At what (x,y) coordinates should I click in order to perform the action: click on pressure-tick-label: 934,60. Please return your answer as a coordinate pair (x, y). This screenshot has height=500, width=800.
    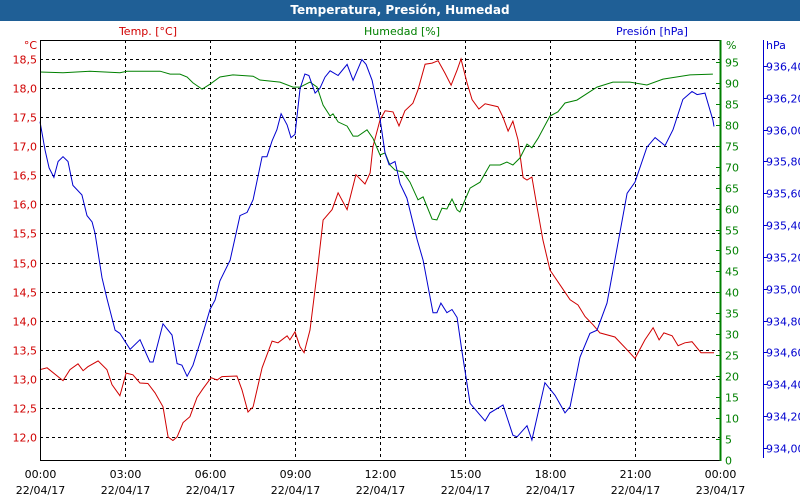
    Looking at the image, I should click on (783, 353).